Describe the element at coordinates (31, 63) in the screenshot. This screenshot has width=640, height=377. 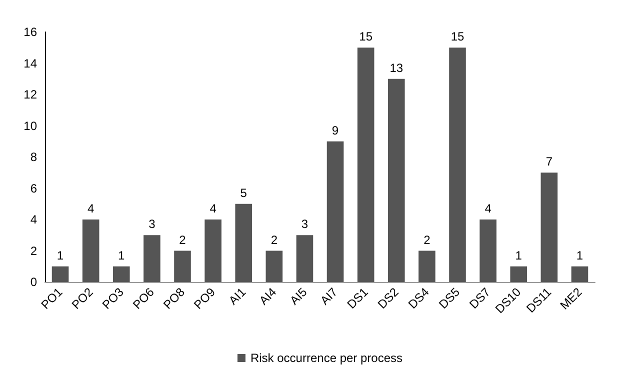
I see `y-tick-label: 14` at that location.